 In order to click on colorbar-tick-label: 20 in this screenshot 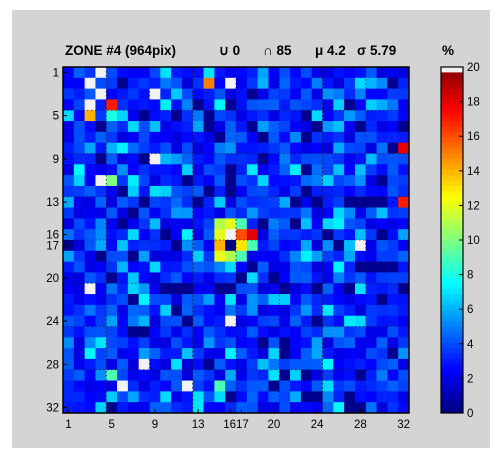, I will do `click(473, 68)`.